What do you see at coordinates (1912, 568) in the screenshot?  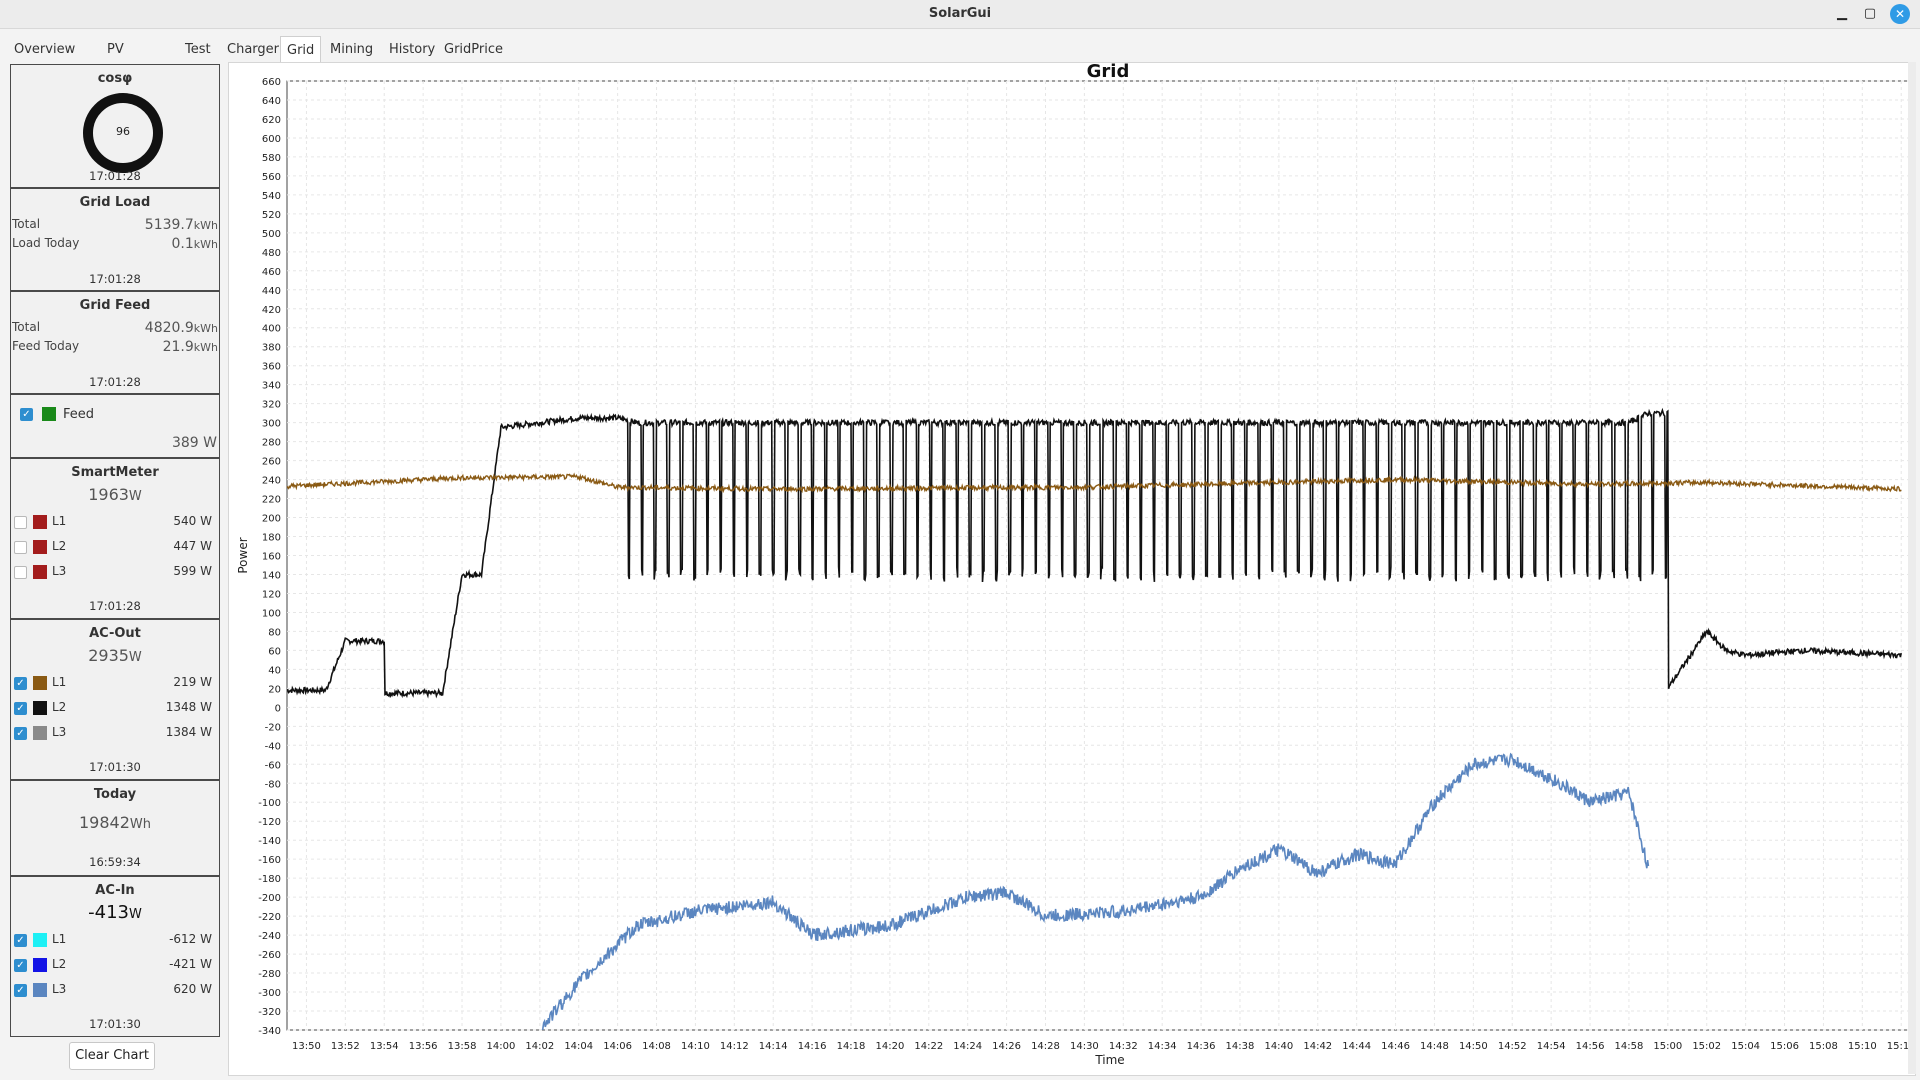 I see `scrollbar` at bounding box center [1912, 568].